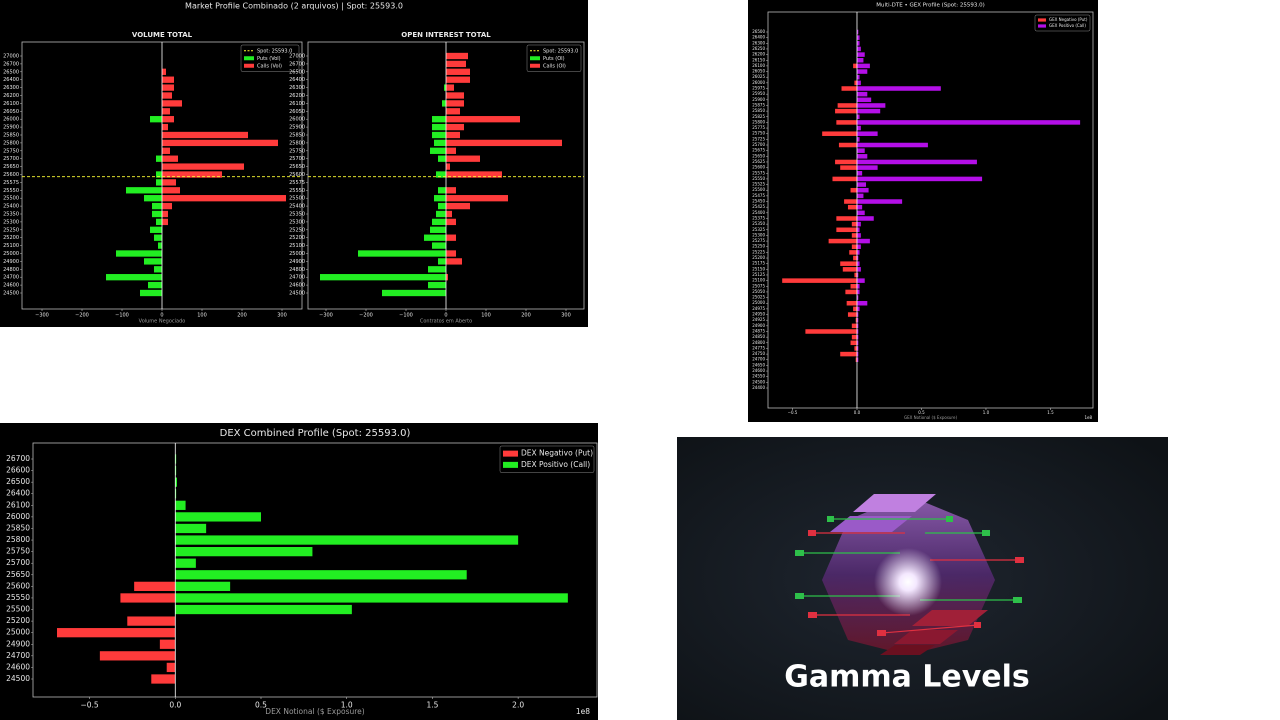 The height and width of the screenshot is (720, 1280). Describe the element at coordinates (518, 705) in the screenshot. I see `x-tick-label: 2.0` at that location.